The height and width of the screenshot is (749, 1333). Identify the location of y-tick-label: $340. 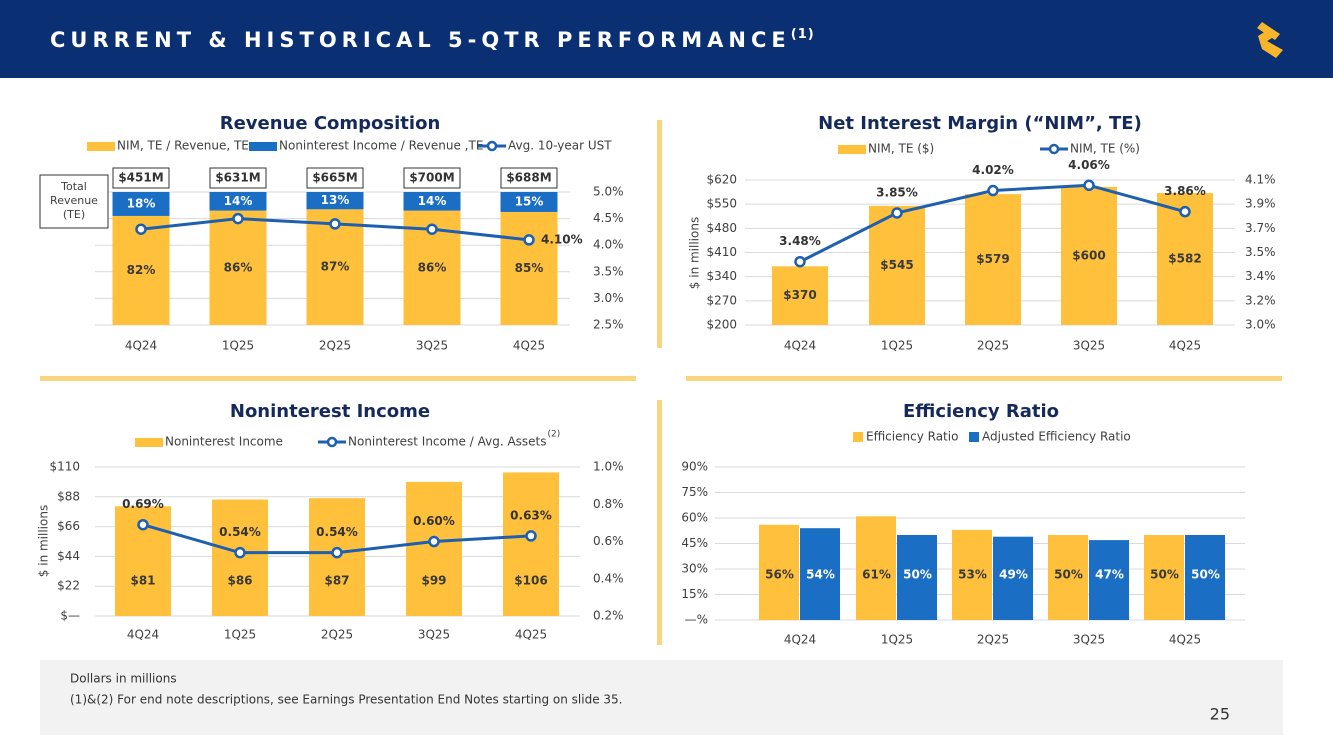
(721, 276).